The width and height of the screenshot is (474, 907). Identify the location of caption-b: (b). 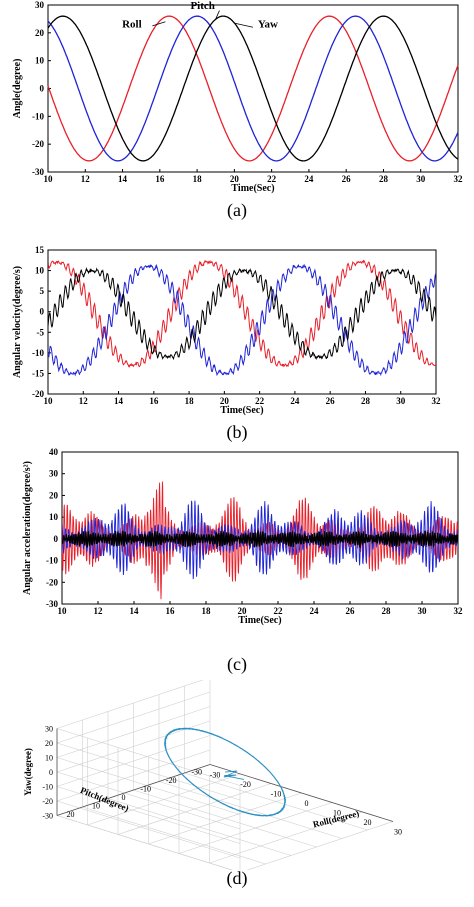
(237, 432).